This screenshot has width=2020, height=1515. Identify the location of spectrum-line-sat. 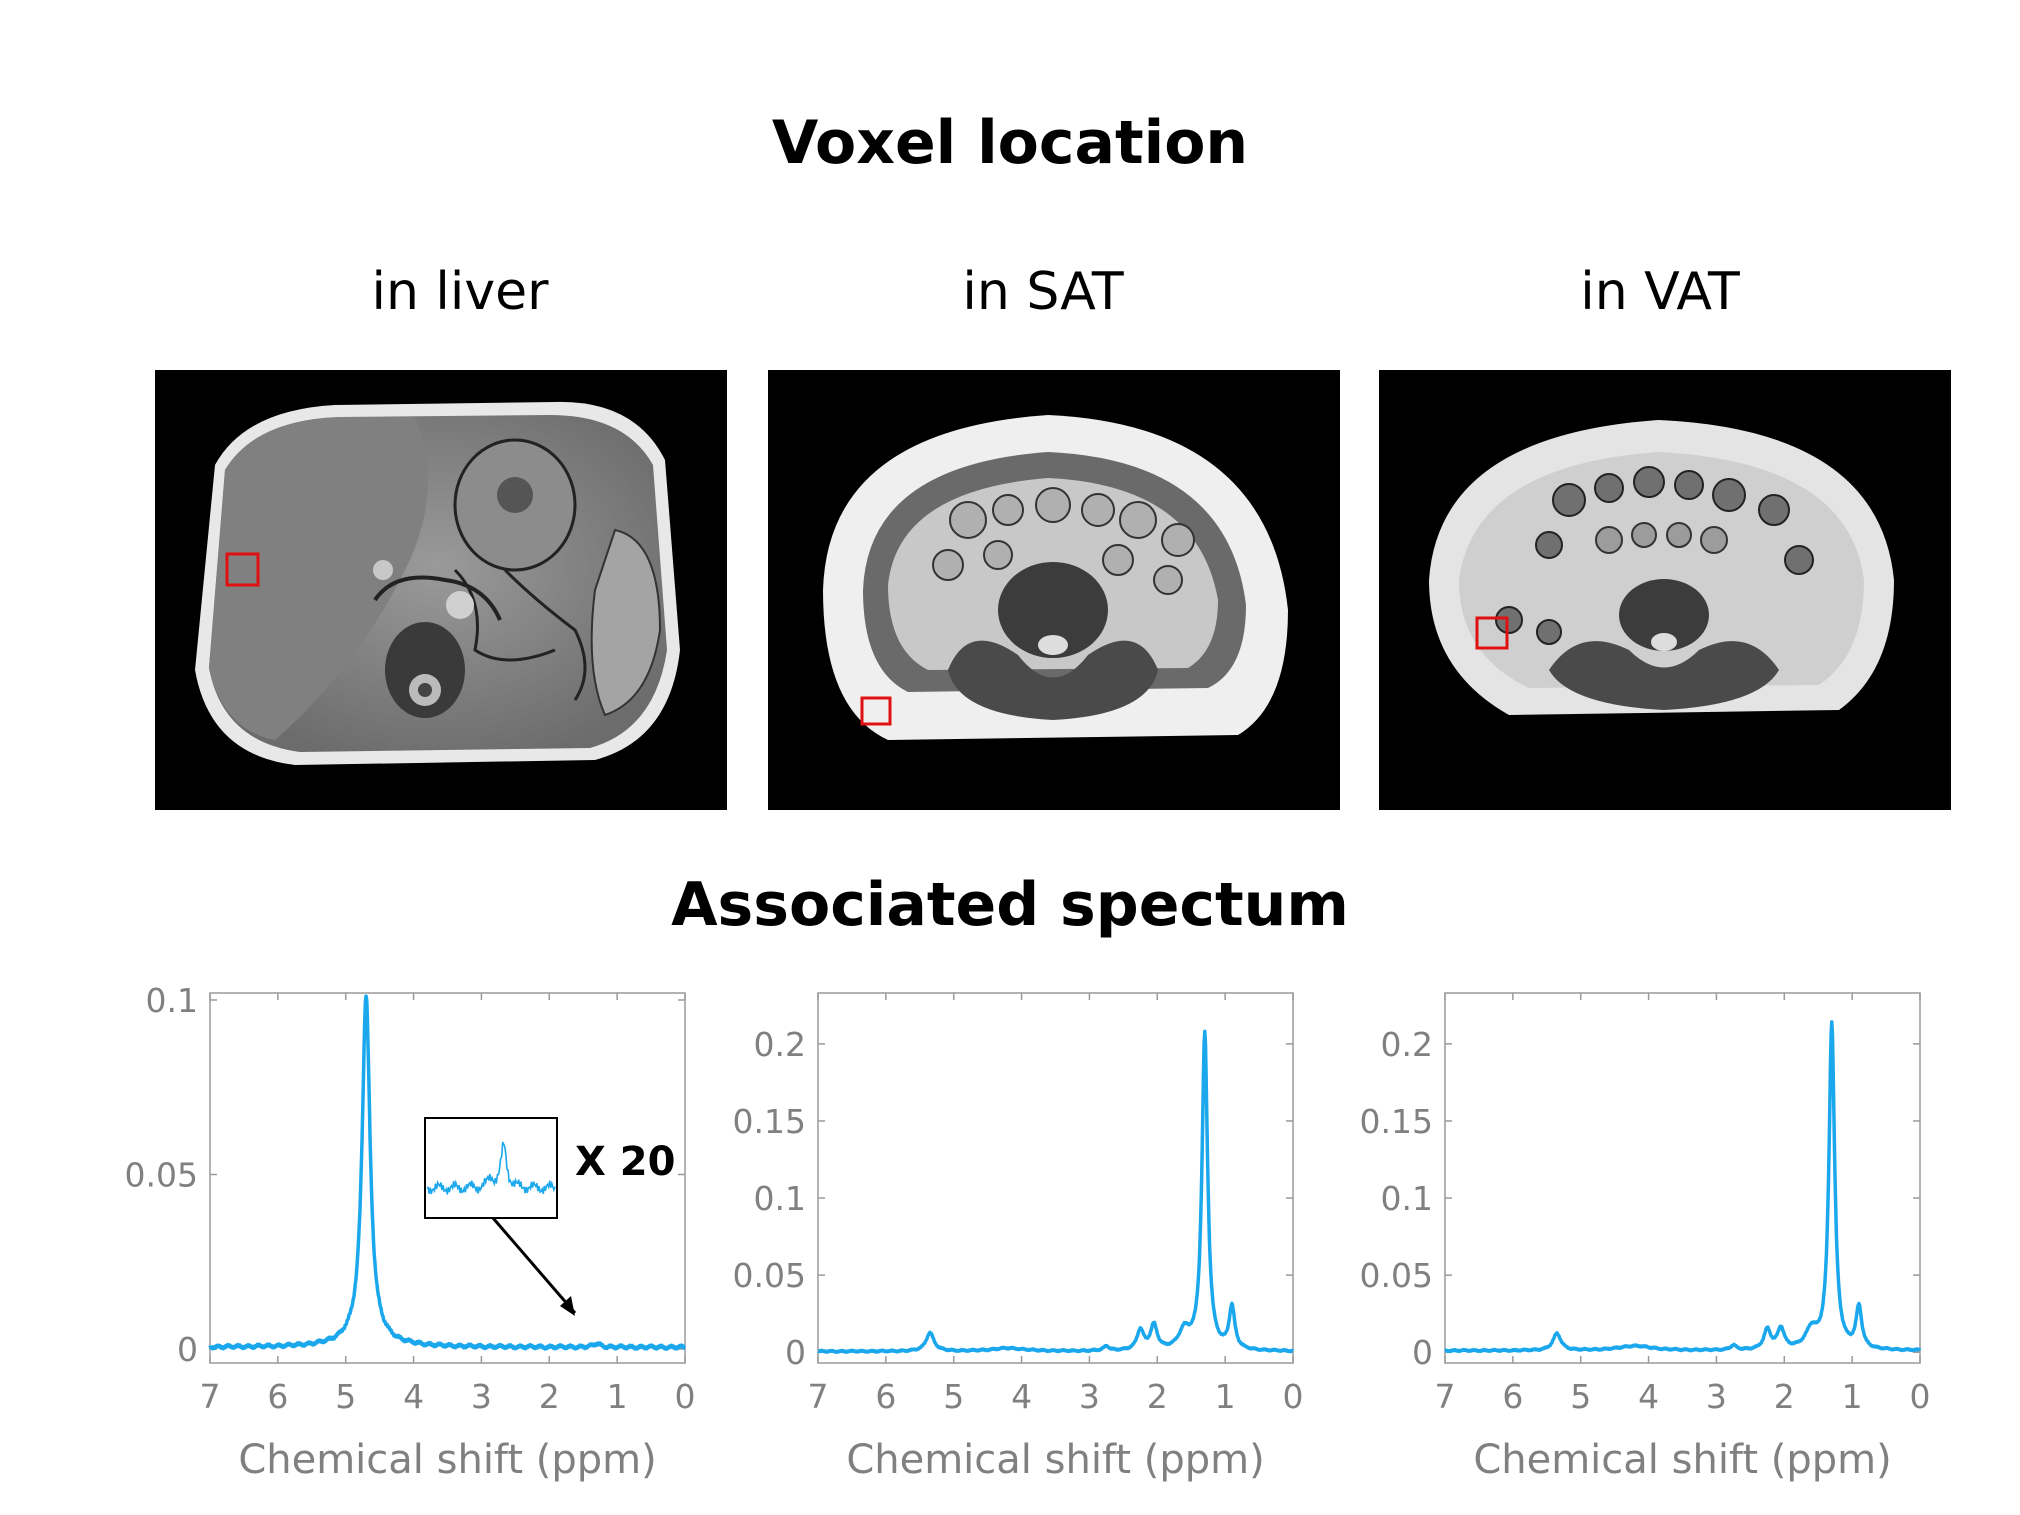
(1055, 1191).